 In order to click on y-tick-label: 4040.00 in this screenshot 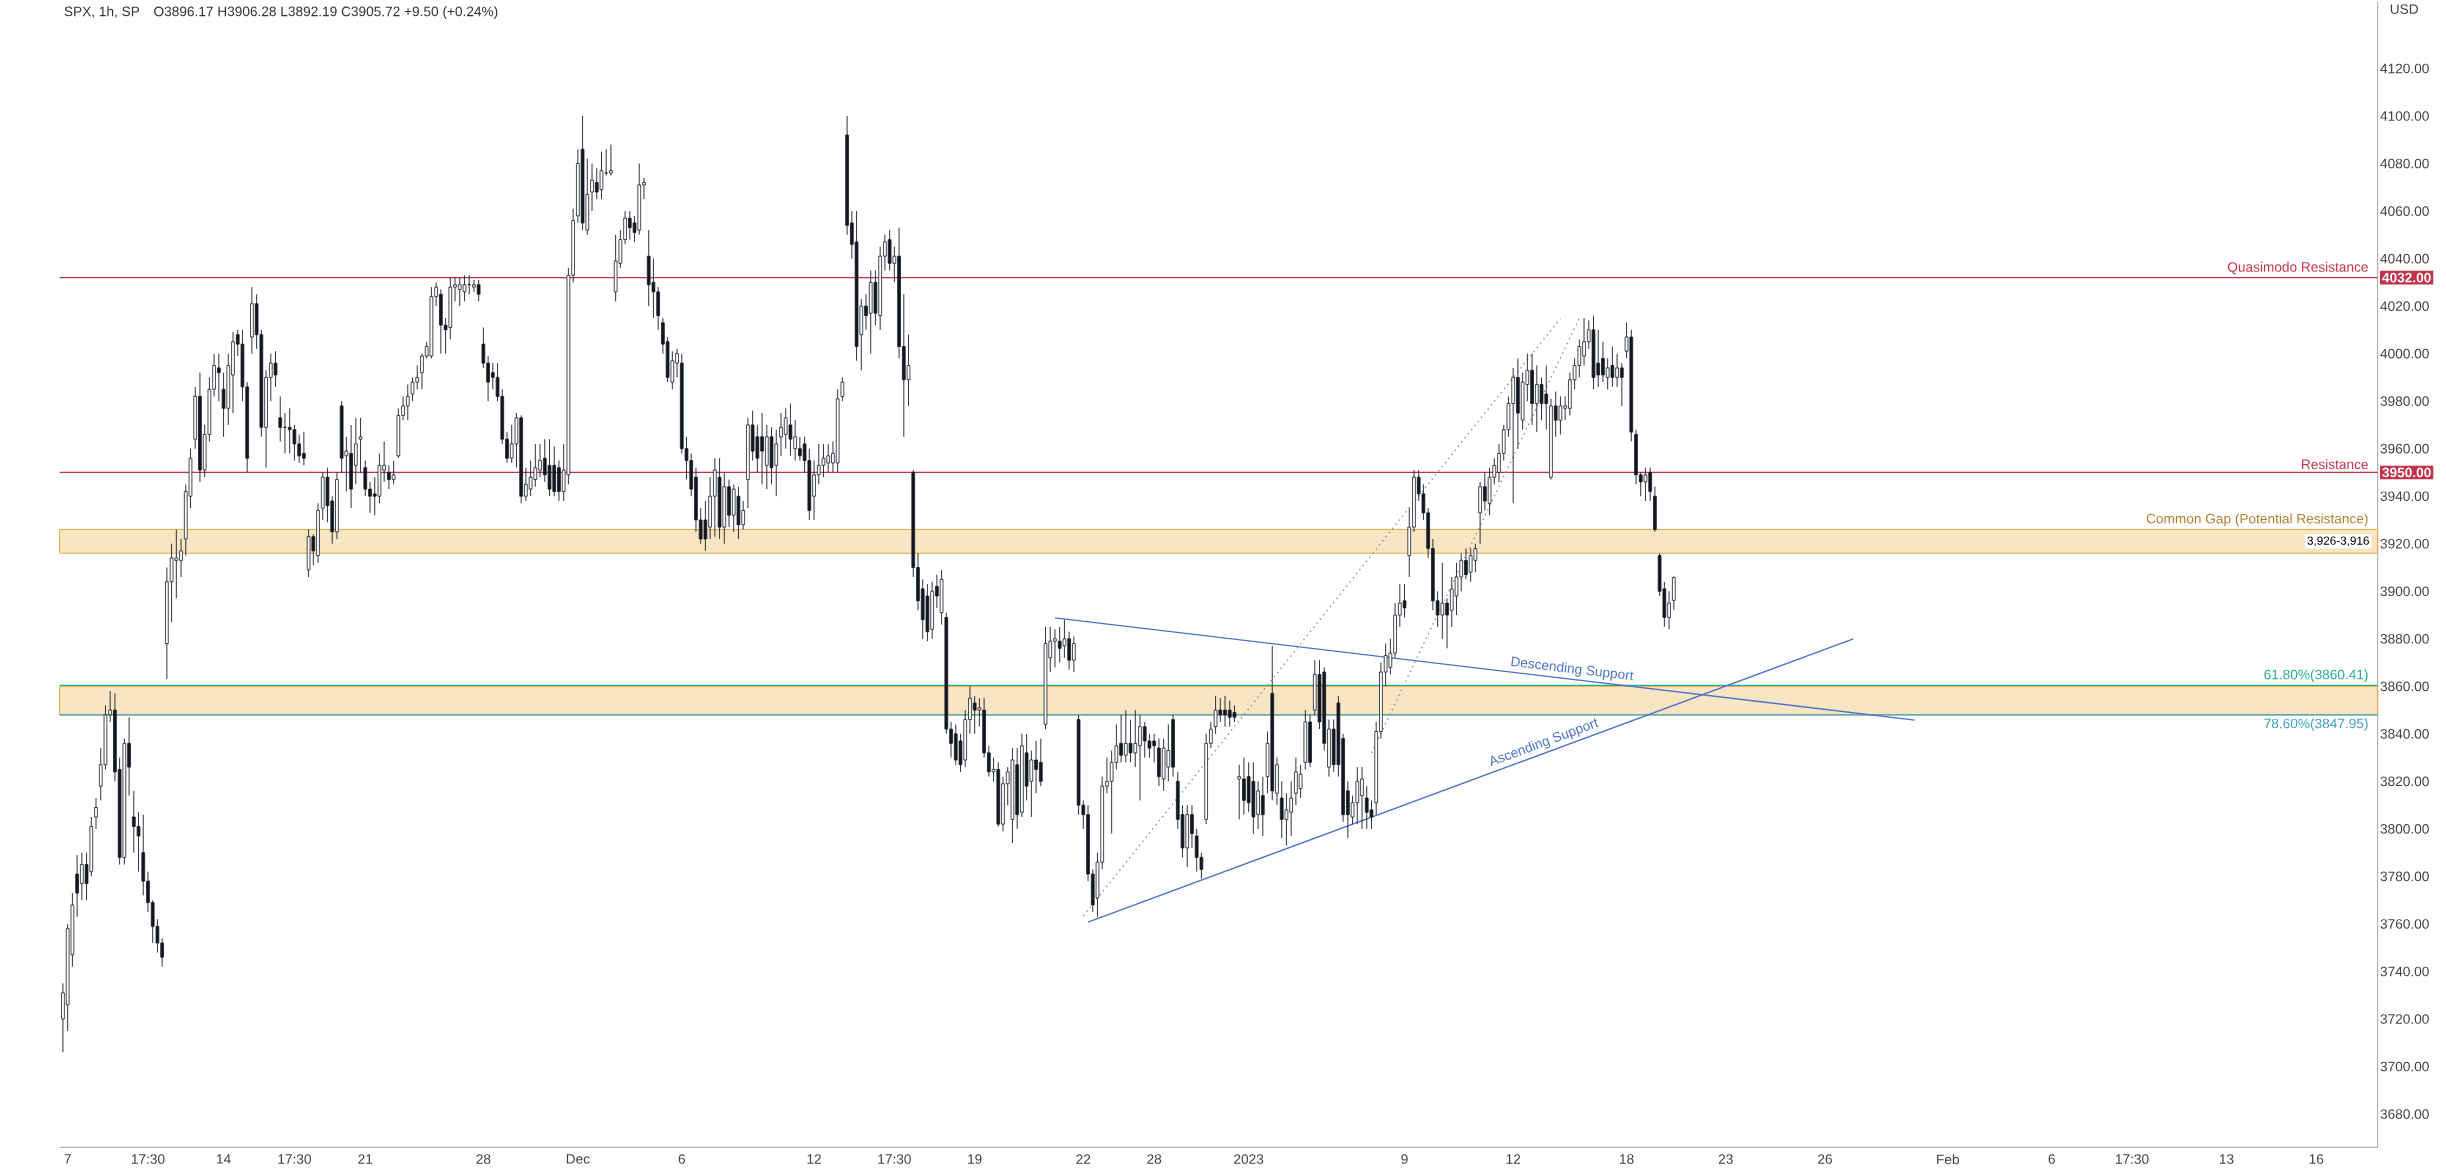, I will do `click(2404, 258)`.